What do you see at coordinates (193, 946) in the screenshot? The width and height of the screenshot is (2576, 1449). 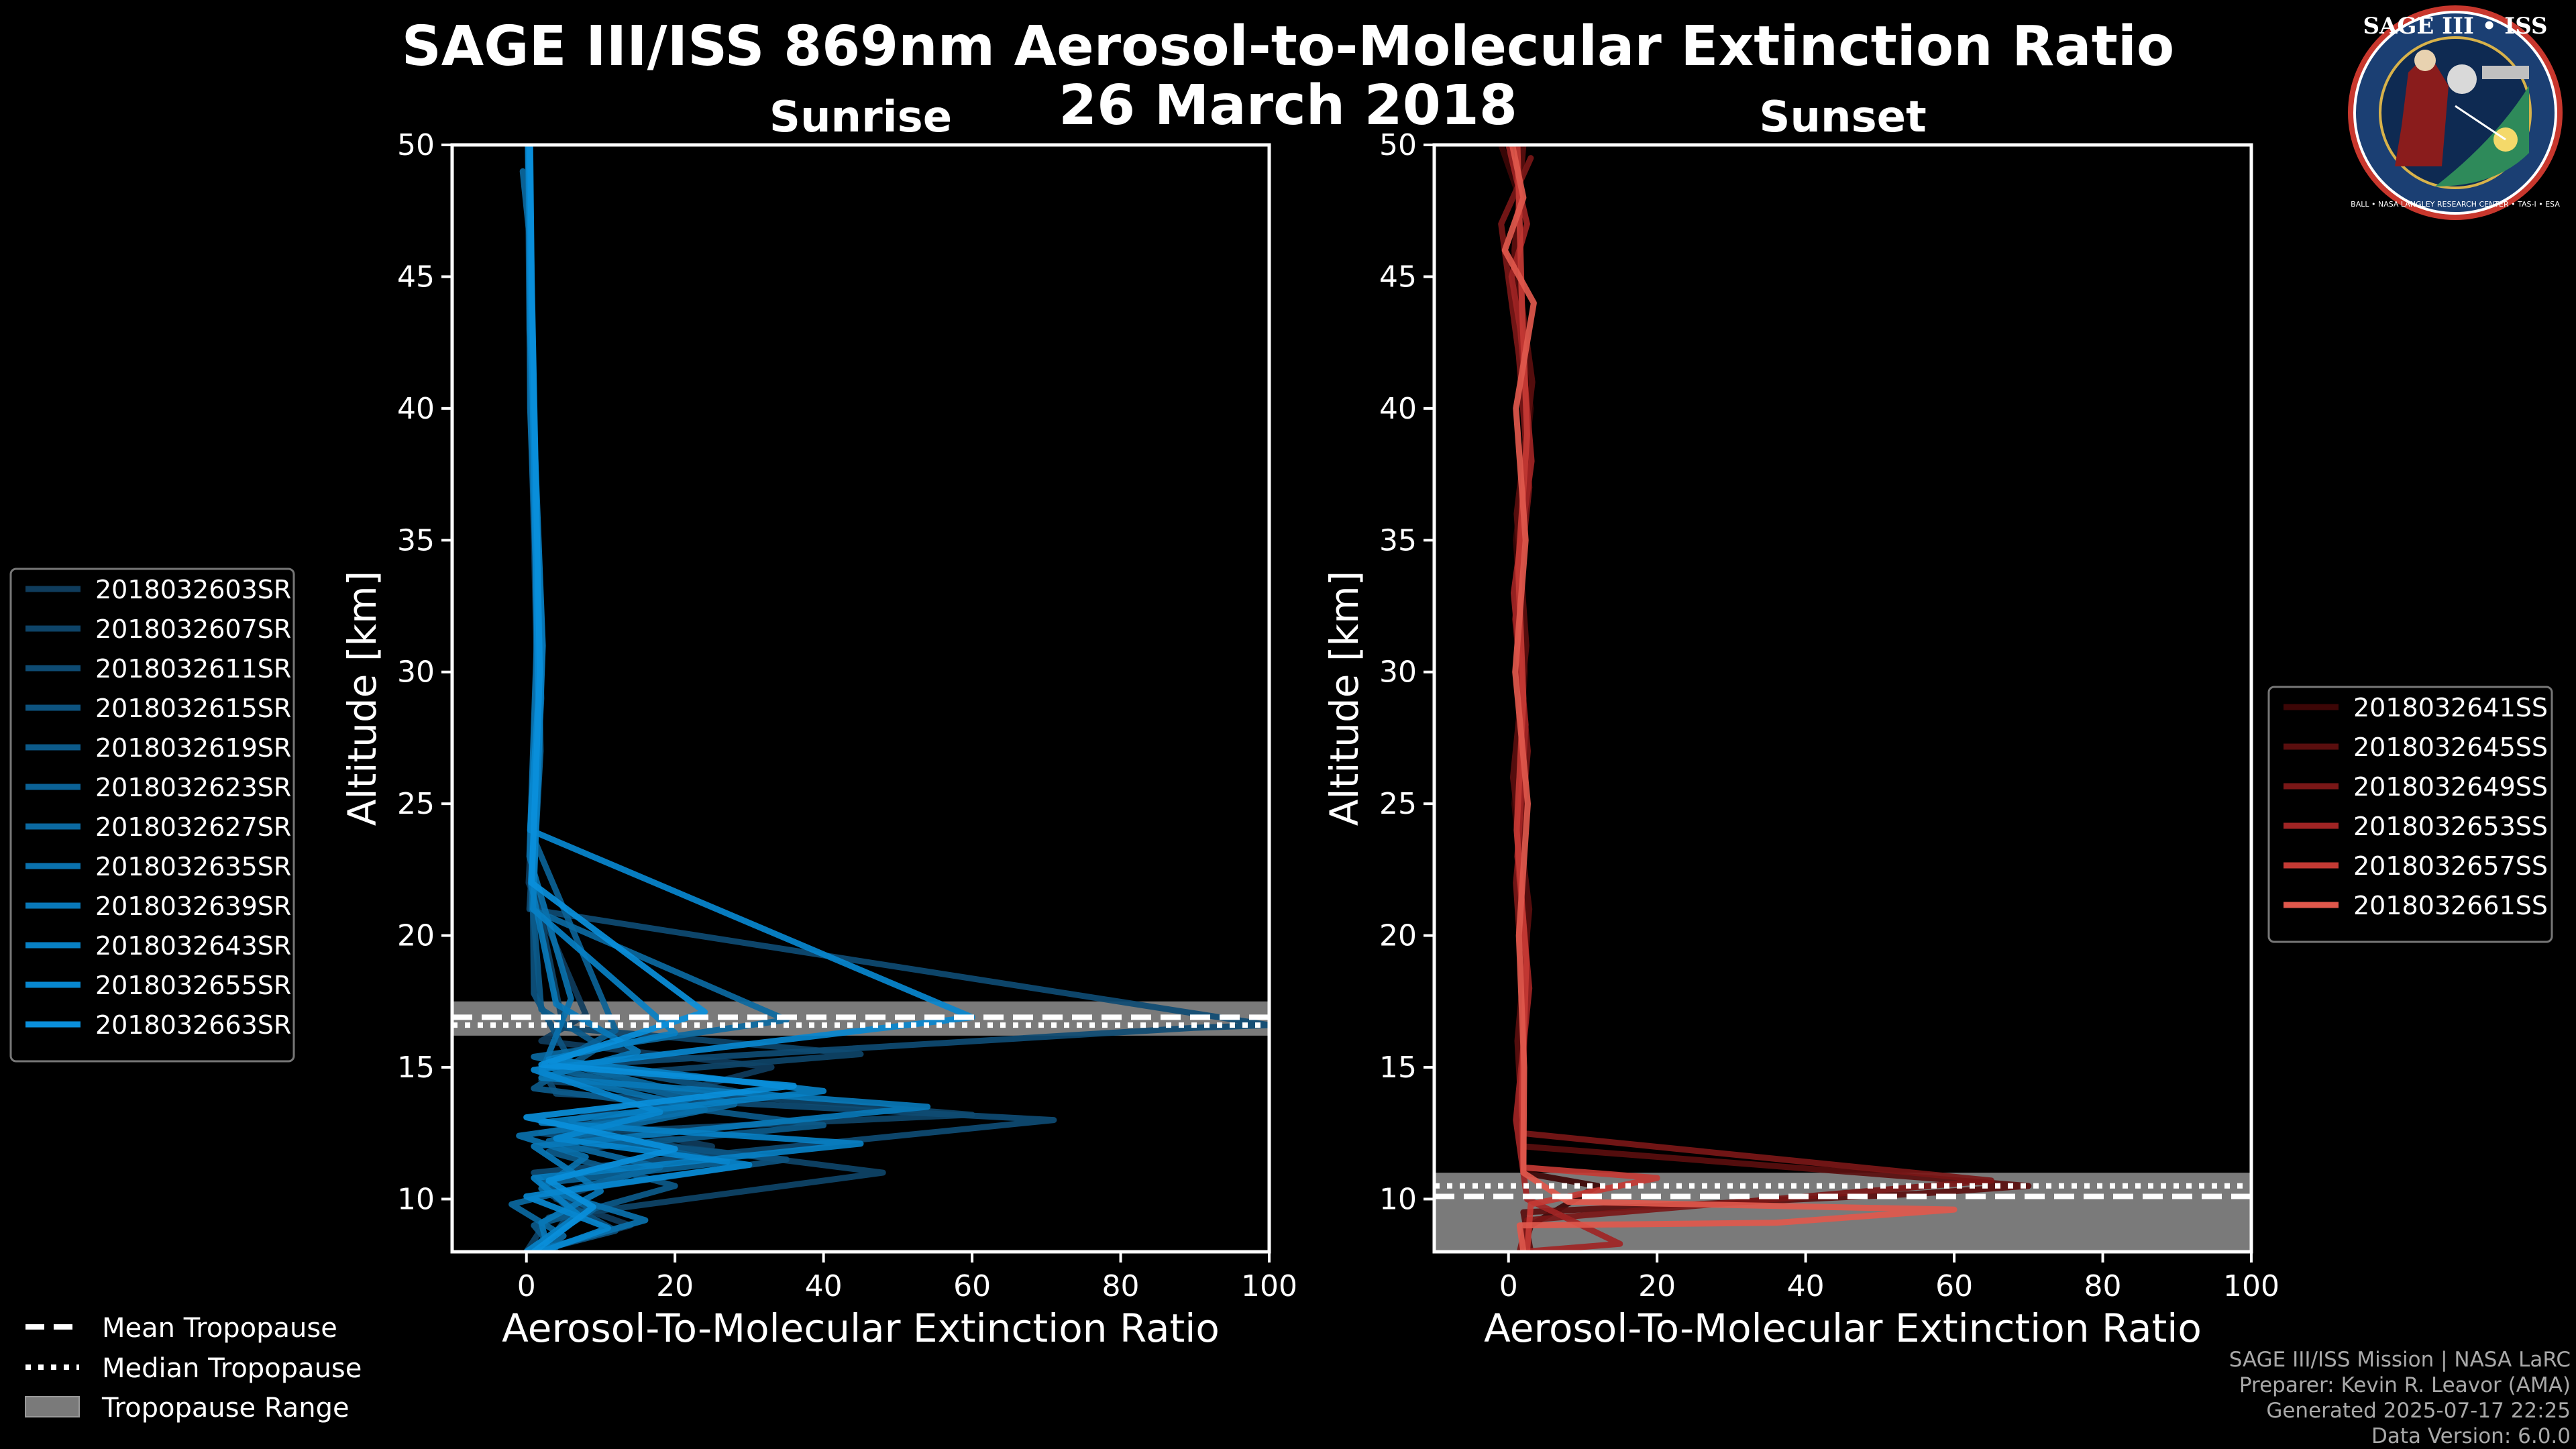 I see `legend-entry-label: 2018032643SR` at bounding box center [193, 946].